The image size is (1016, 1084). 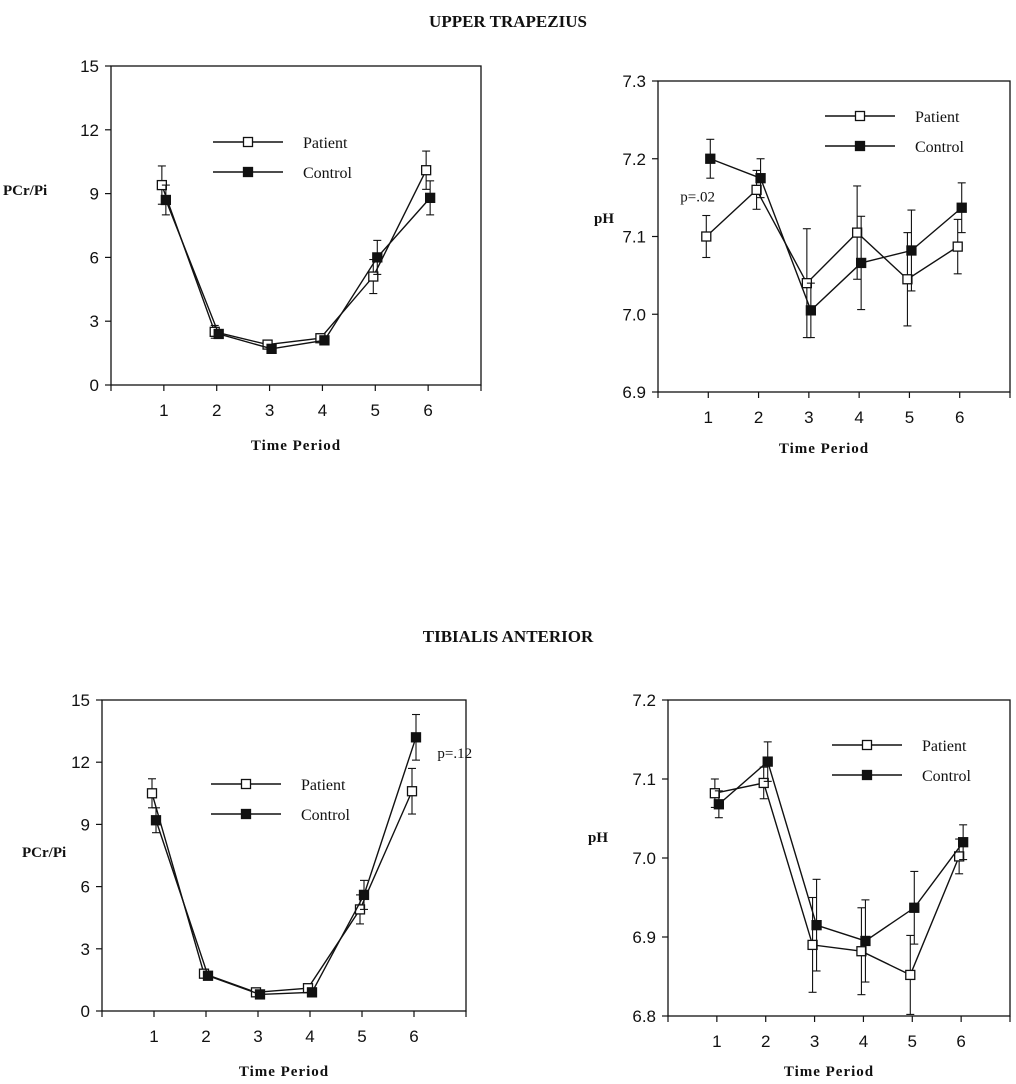 What do you see at coordinates (644, 779) in the screenshot?
I see `y-tick-label: 7.1` at bounding box center [644, 779].